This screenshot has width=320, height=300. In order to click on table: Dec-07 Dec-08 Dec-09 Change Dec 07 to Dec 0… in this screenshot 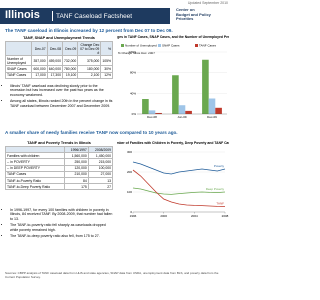, I will do `click(58, 59)`.